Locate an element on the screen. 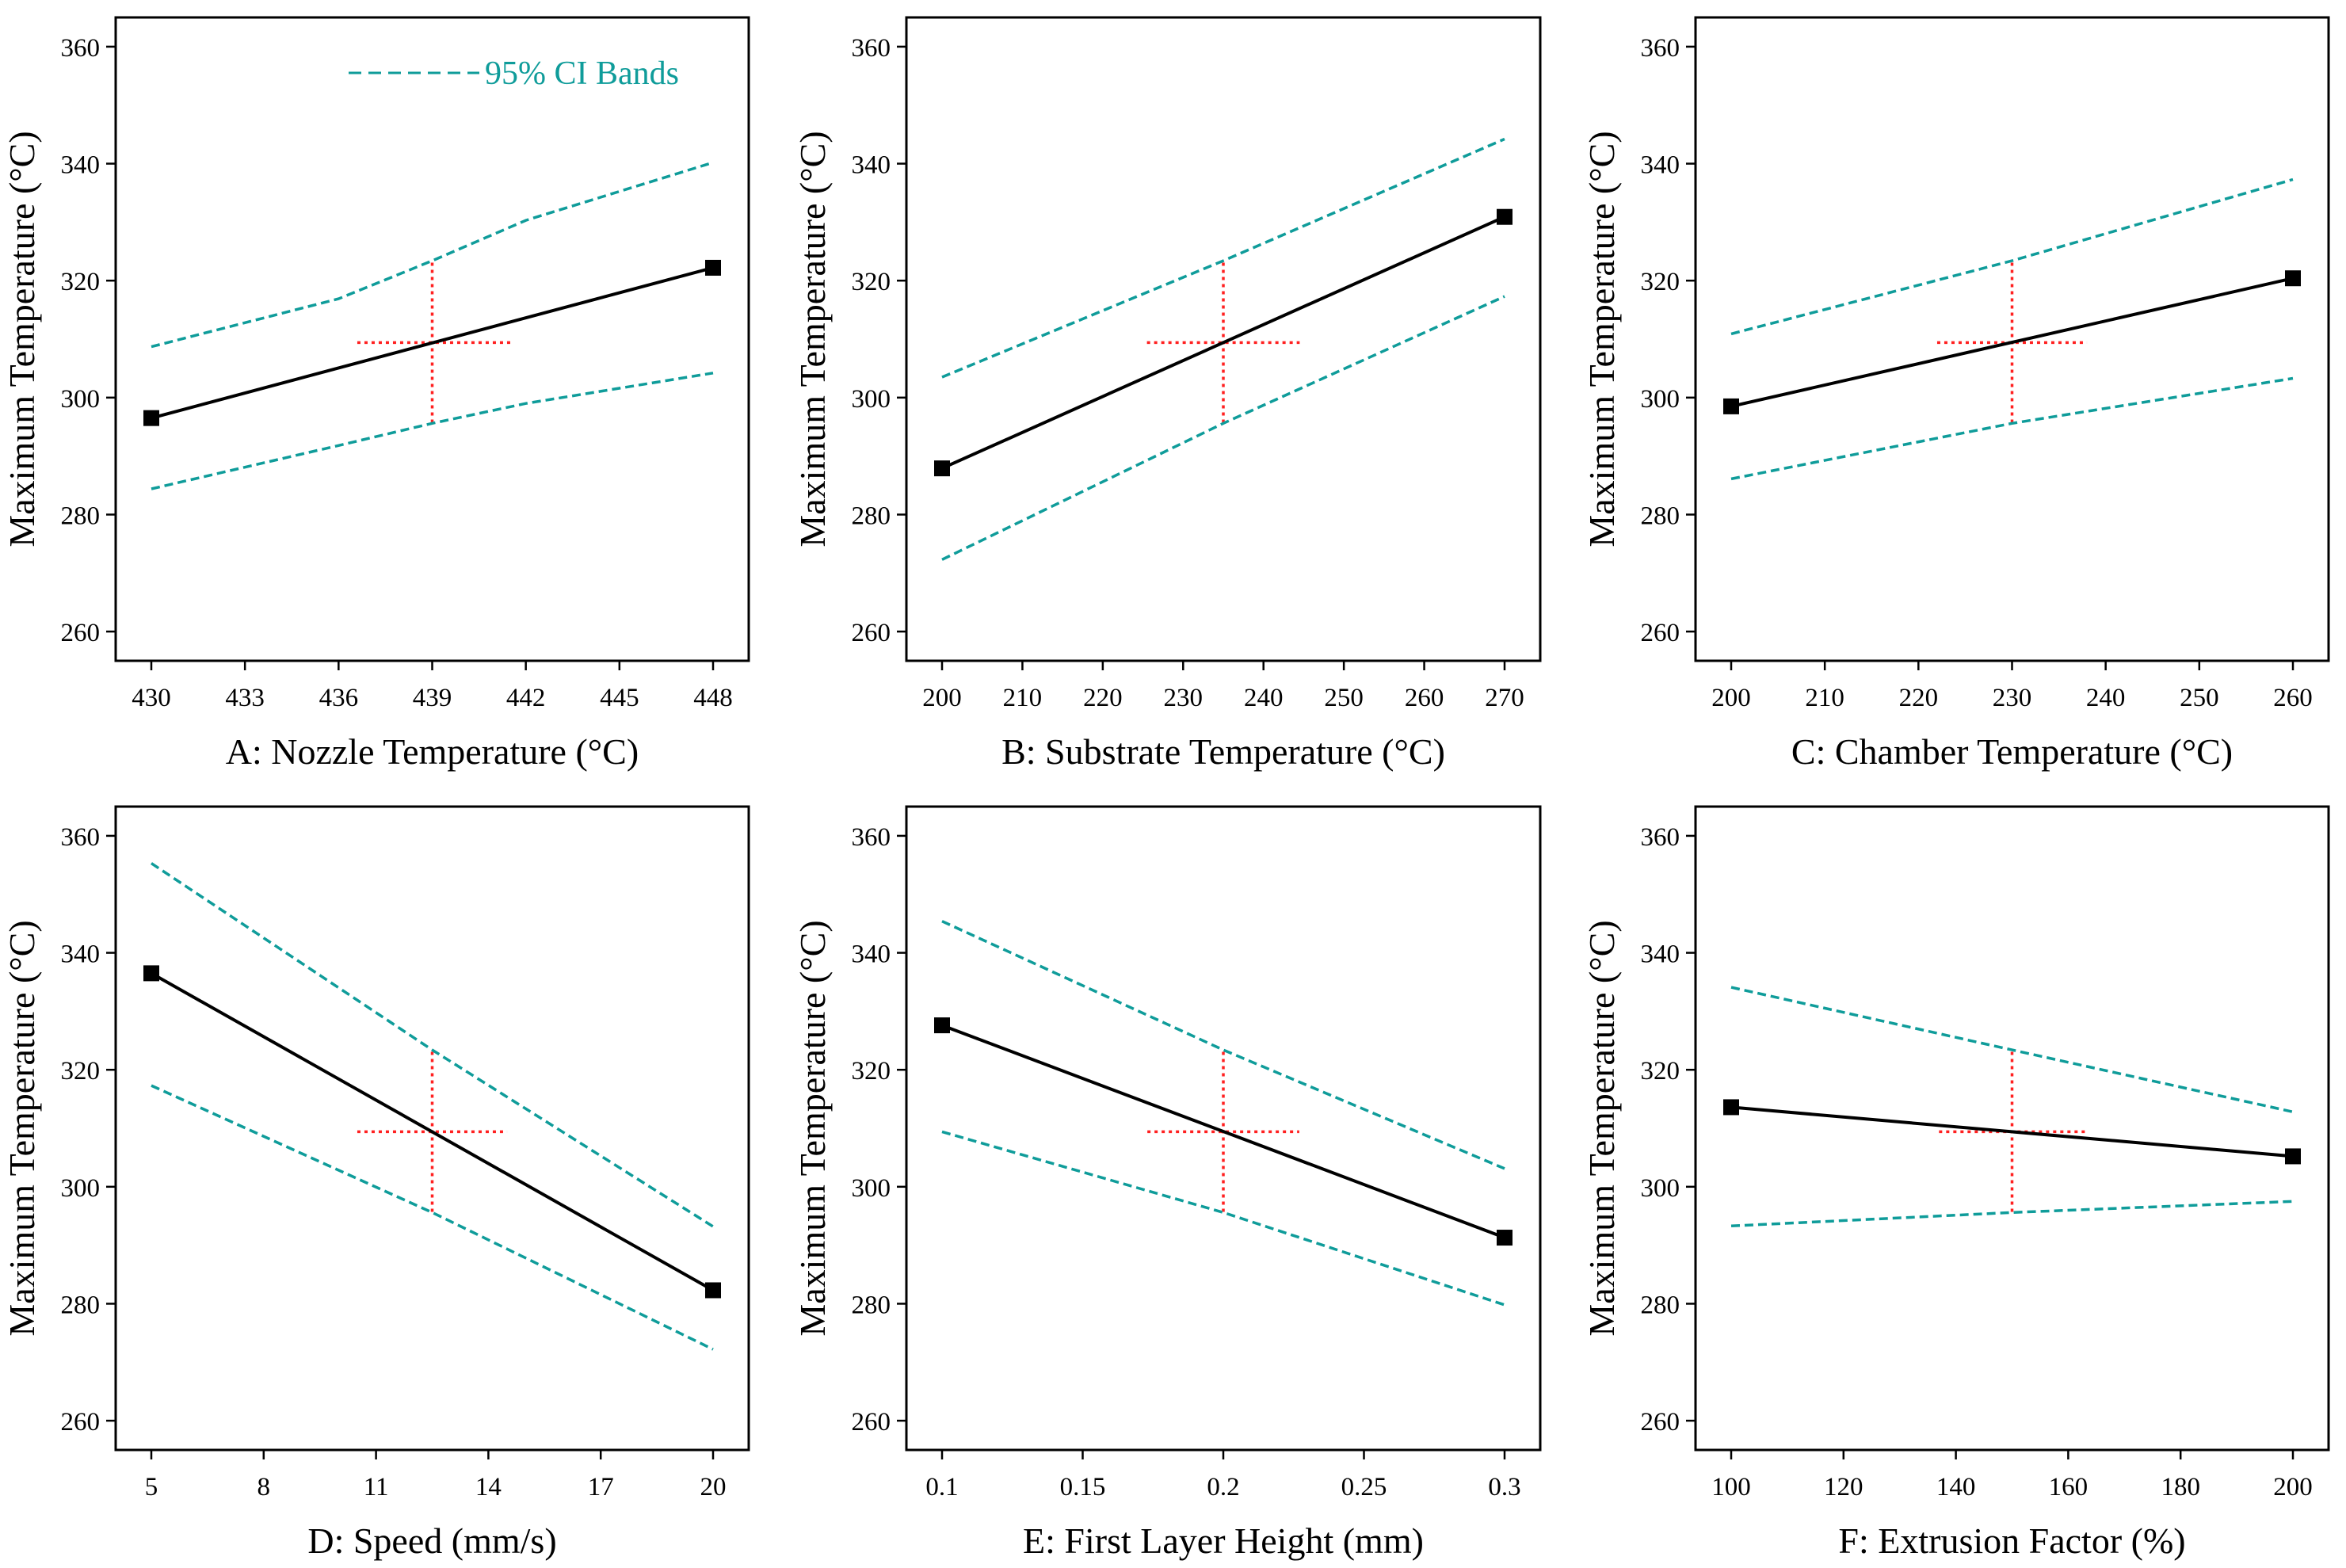  x-axis-title: D: Speed (mm/s) is located at coordinates (431, 1540).